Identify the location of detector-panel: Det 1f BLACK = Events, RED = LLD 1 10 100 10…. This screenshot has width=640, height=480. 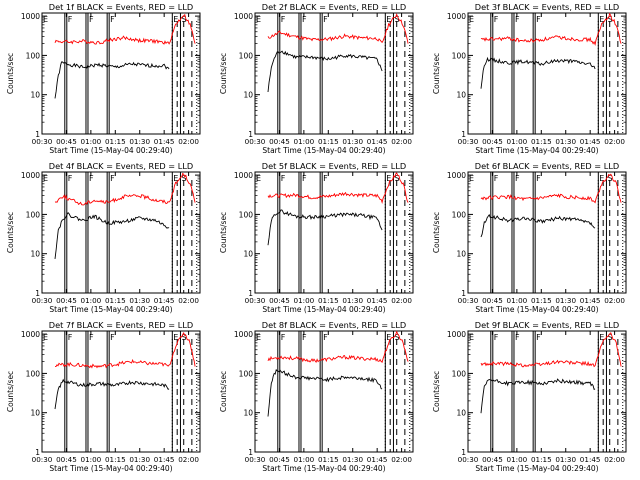
(103, 78).